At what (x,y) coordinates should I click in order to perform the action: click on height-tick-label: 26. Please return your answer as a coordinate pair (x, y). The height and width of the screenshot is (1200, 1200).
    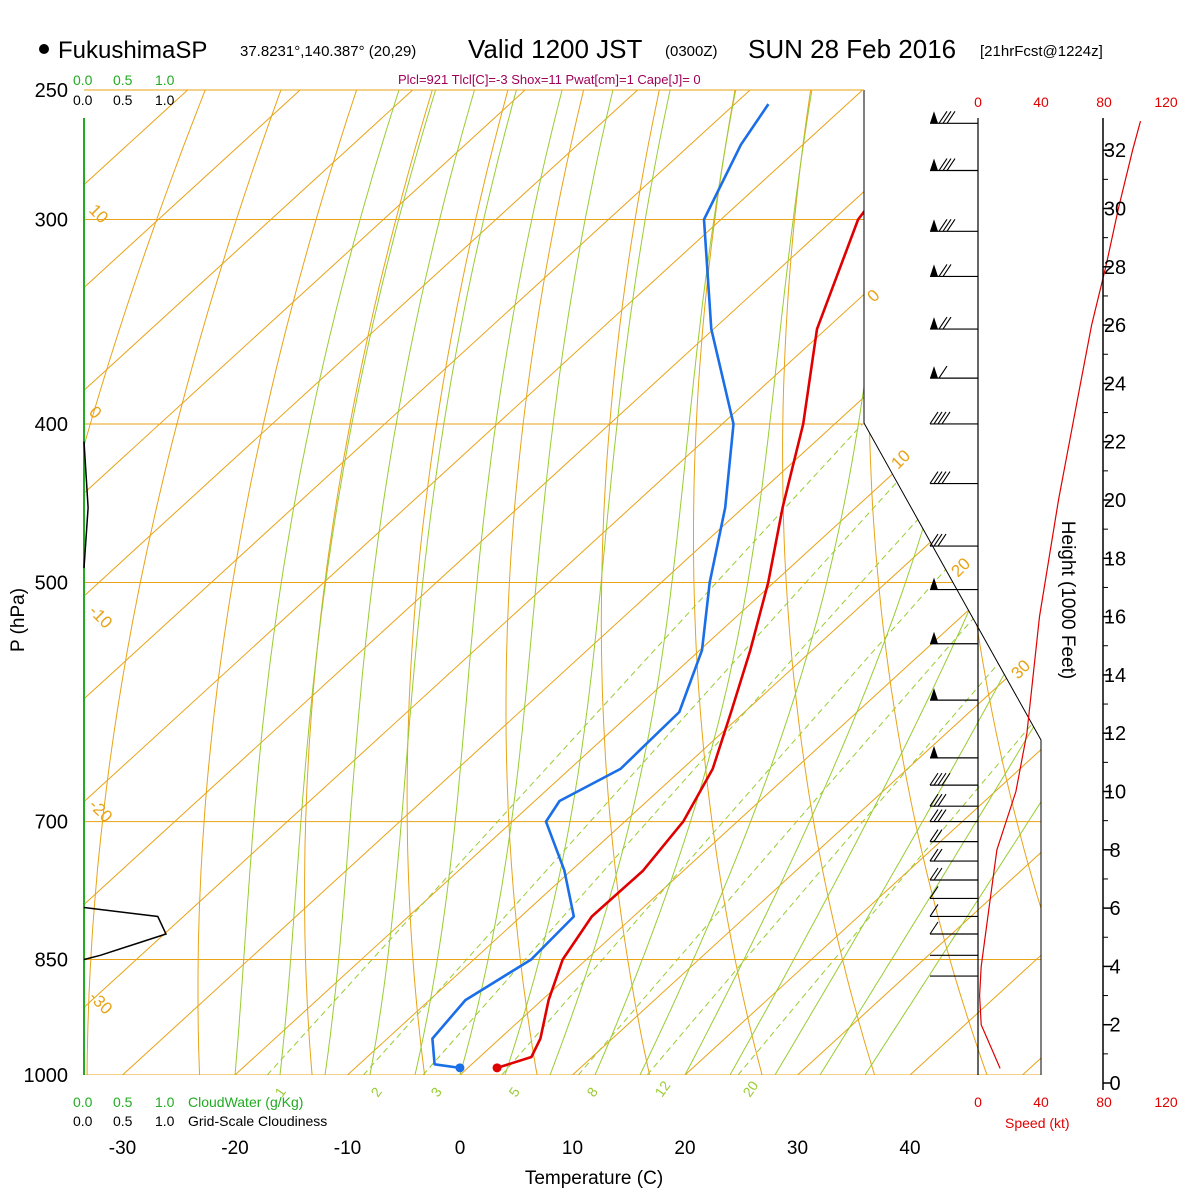
    Looking at the image, I should click on (1115, 326).